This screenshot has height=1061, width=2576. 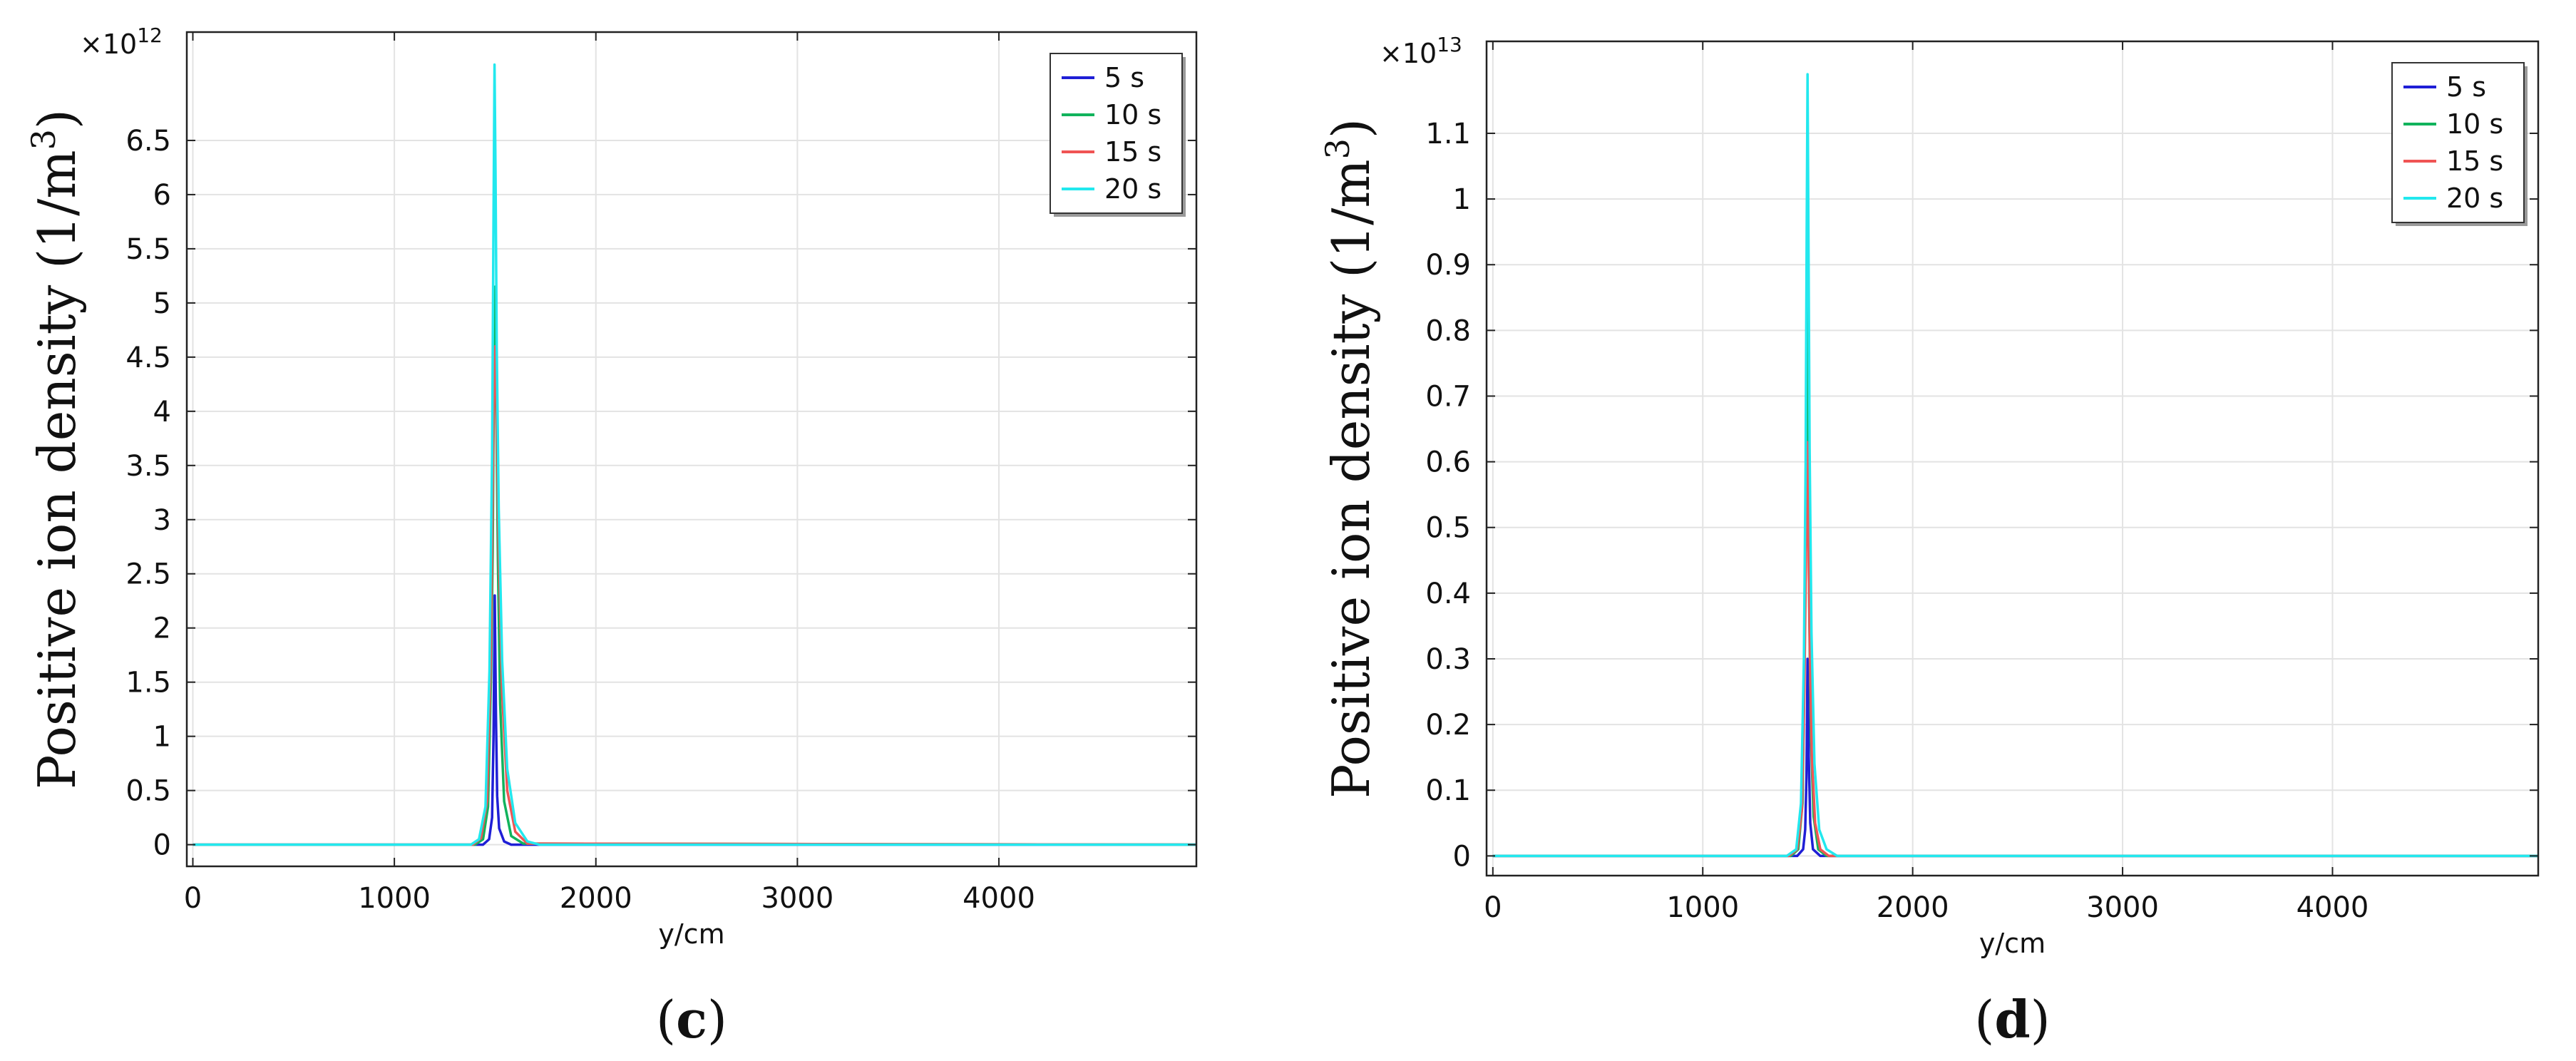 What do you see at coordinates (150, 35) in the screenshot?
I see `y-multiplier-exp: 12` at bounding box center [150, 35].